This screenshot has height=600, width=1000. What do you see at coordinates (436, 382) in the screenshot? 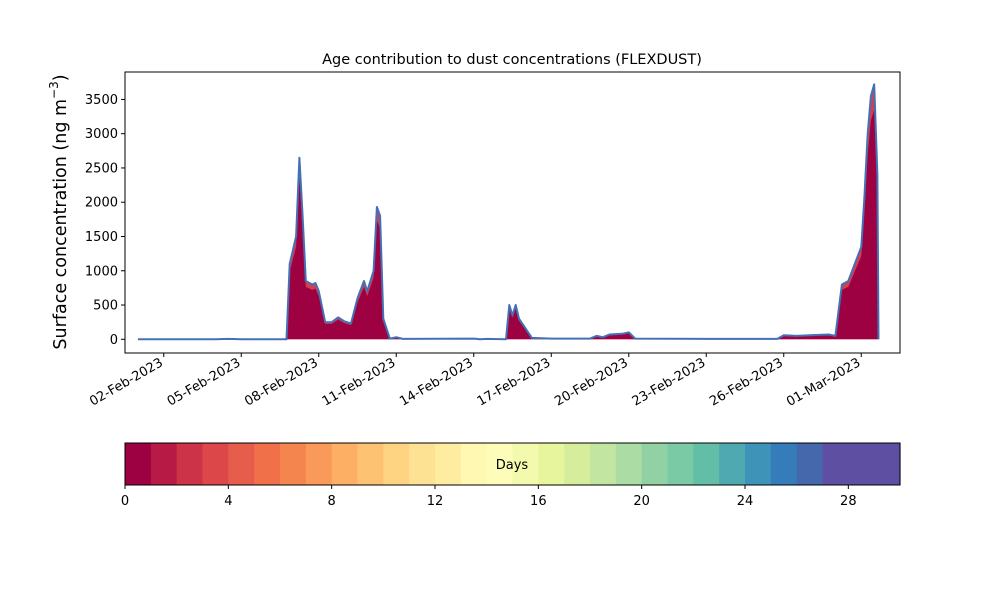
I see `x-tick-label: 14-Feb-2023` at bounding box center [436, 382].